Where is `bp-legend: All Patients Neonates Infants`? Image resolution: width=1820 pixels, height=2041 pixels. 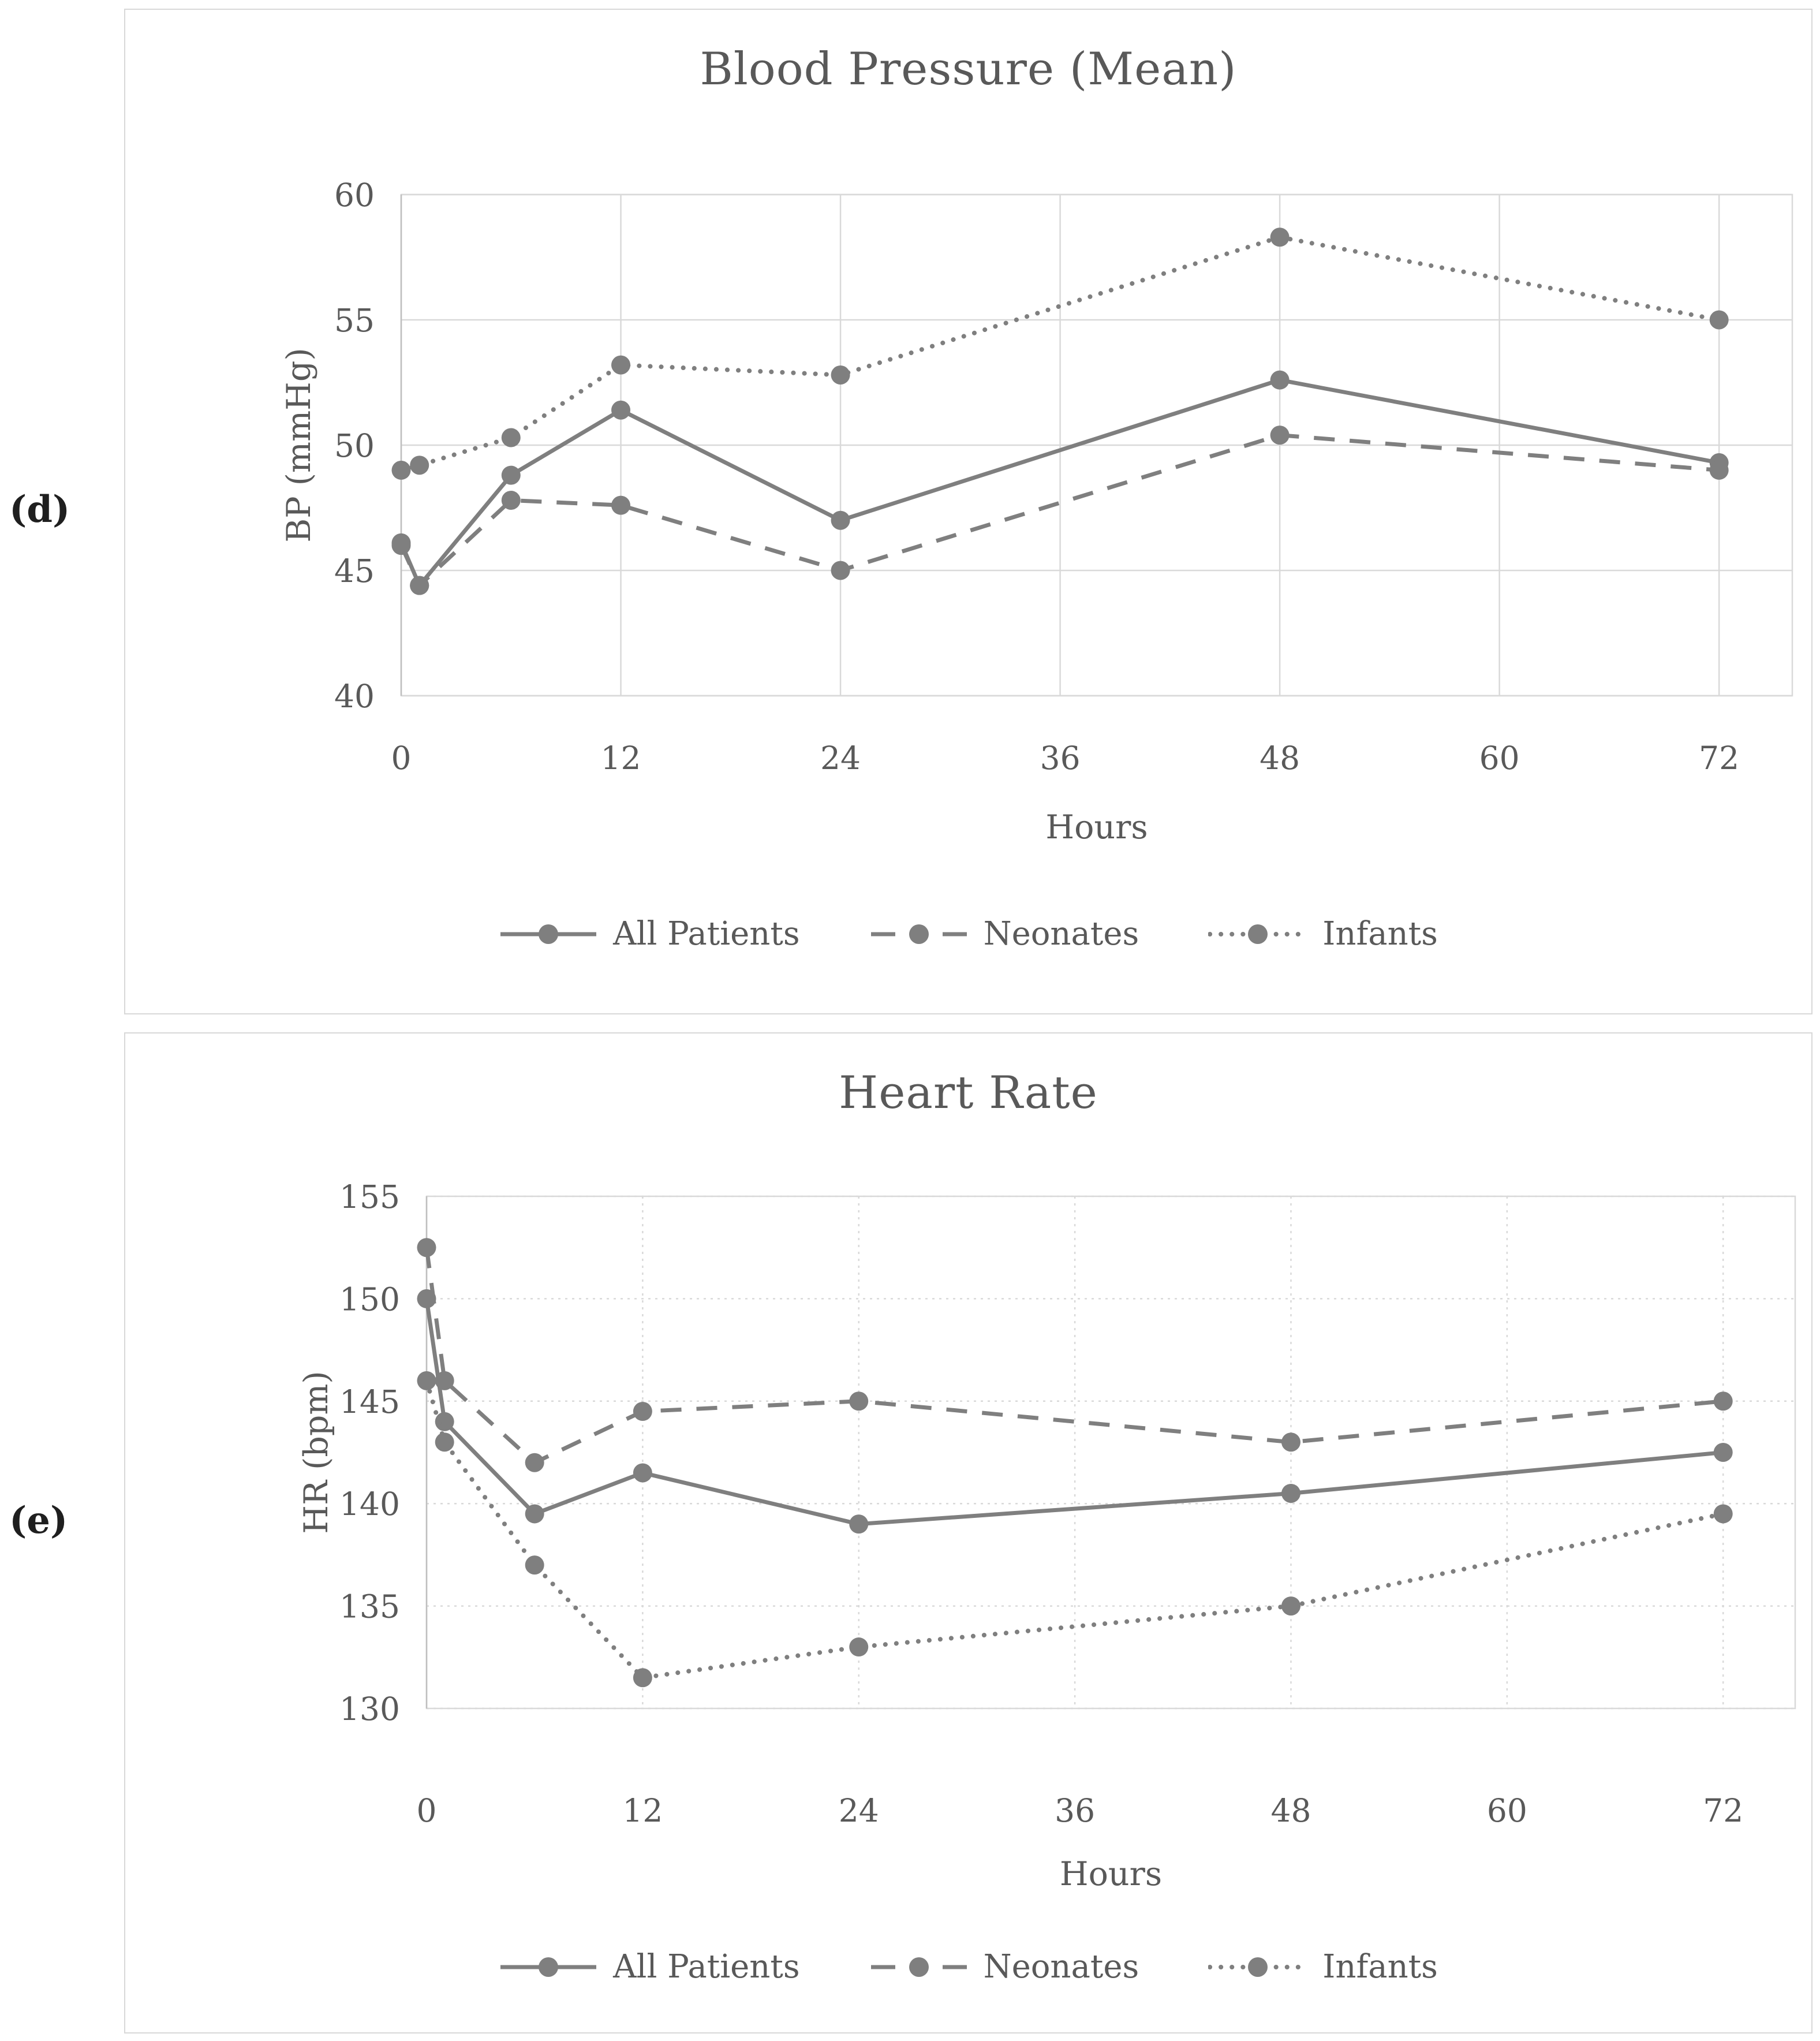
bp-legend: All Patients Neonates Infants is located at coordinates (968, 934).